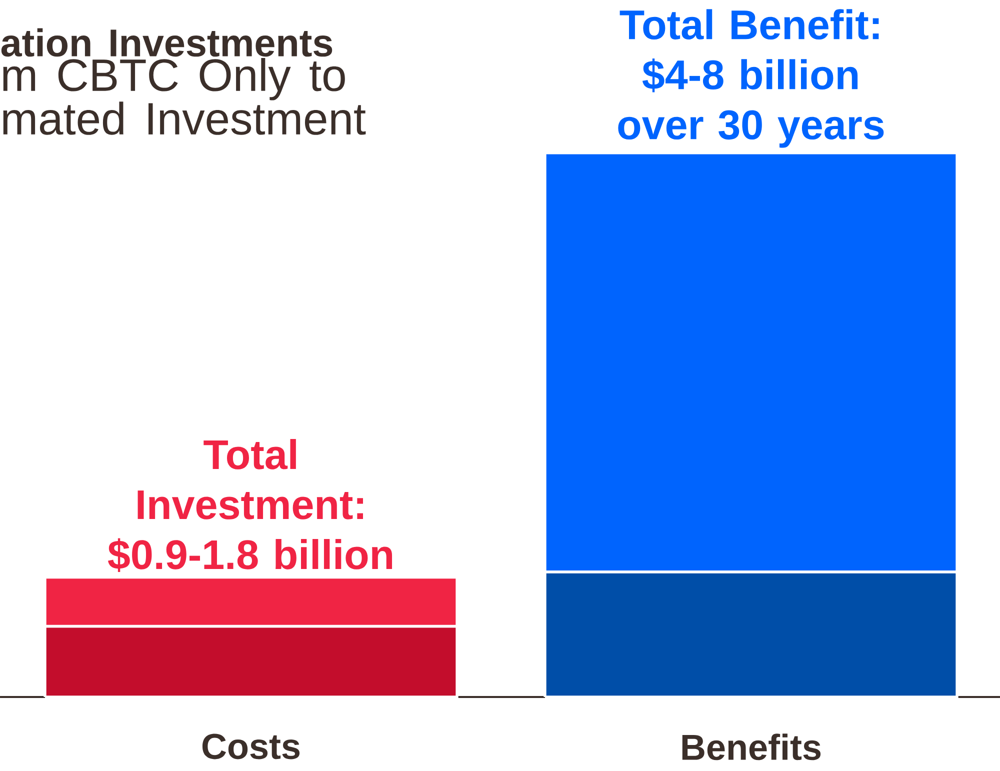  Describe the element at coordinates (250, 505) in the screenshot. I see `total-label: Total Investment: $0.9-1.8 billion` at that location.